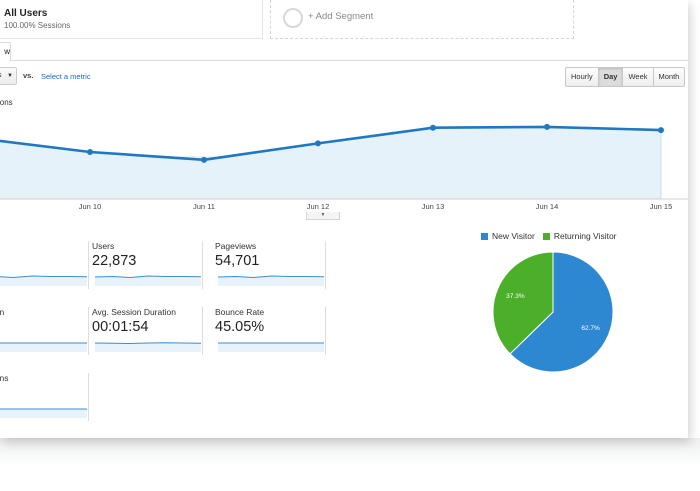 The height and width of the screenshot is (491, 700). I want to click on metric-tile-label: Bounce Rate, so click(240, 312).